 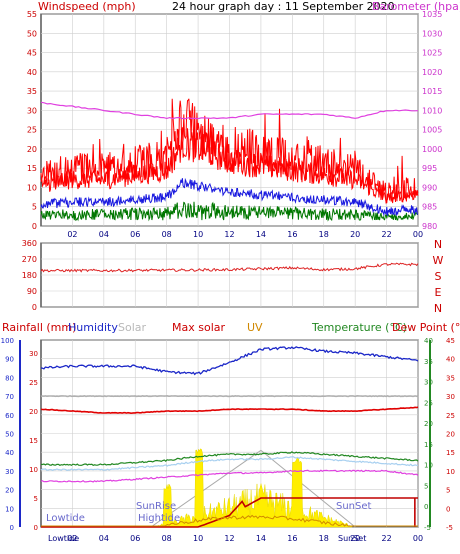 I want to click on rain-tick-label: 10, so click(x=33, y=470).